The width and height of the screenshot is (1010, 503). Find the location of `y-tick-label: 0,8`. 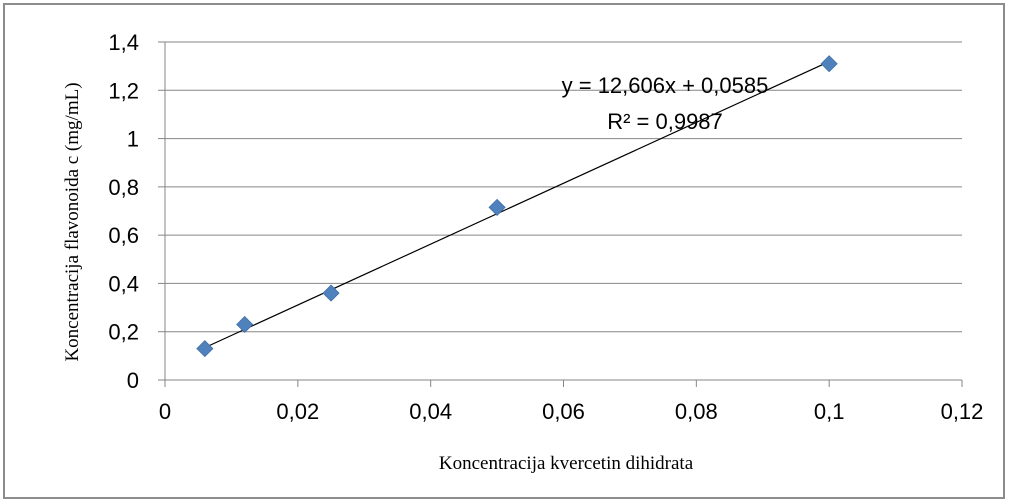

y-tick-label: 0,8 is located at coordinates (123, 187).